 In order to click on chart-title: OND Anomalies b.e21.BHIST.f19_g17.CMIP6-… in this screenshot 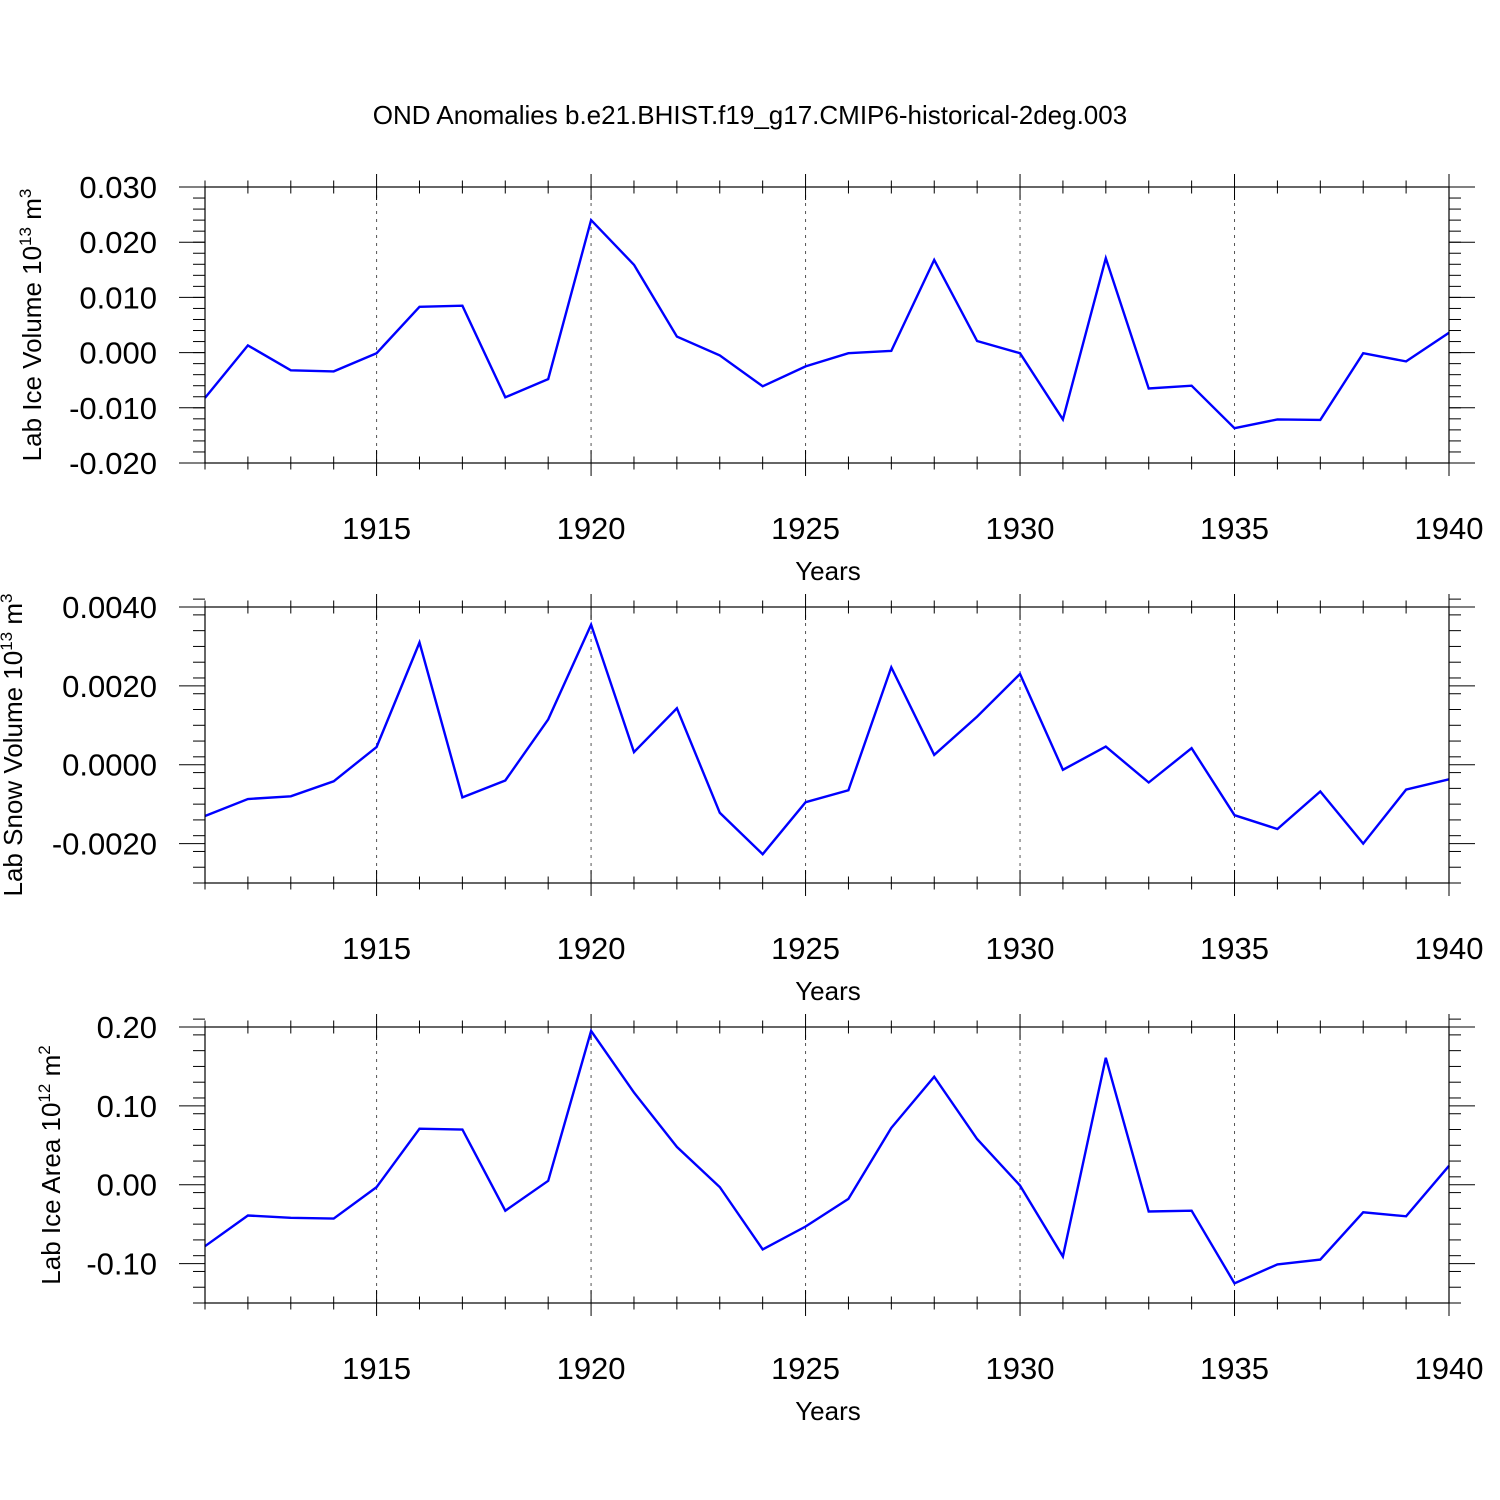, I will do `click(750, 115)`.